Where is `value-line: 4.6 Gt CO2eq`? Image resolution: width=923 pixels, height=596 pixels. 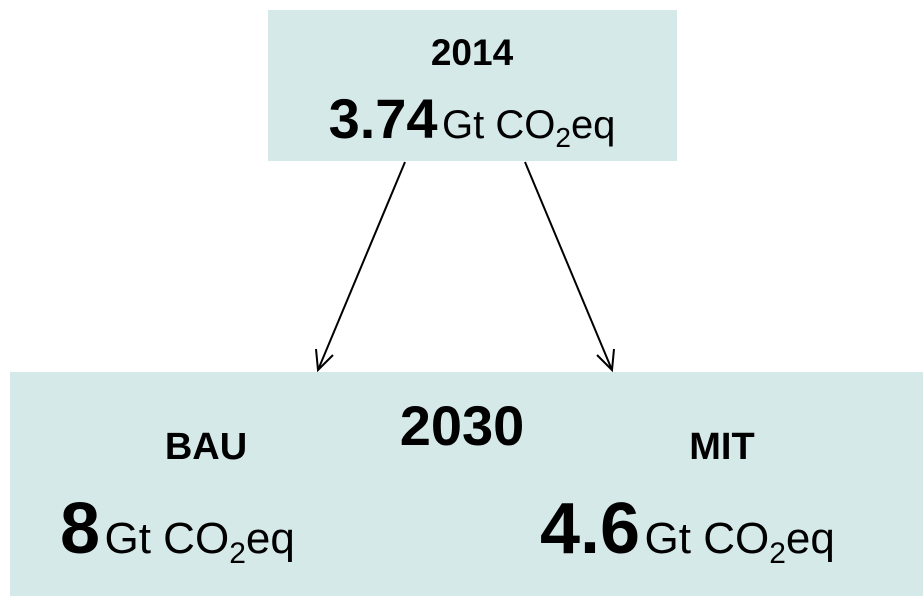
value-line: 4.6 Gt CO2eq is located at coordinates (687, 529).